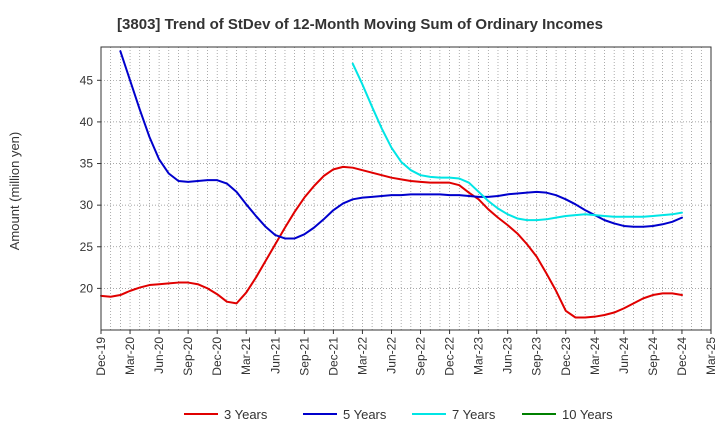 The height and width of the screenshot is (440, 720). Describe the element at coordinates (14, 191) in the screenshot. I see `y-axis-title: Amount (million yen)` at that location.